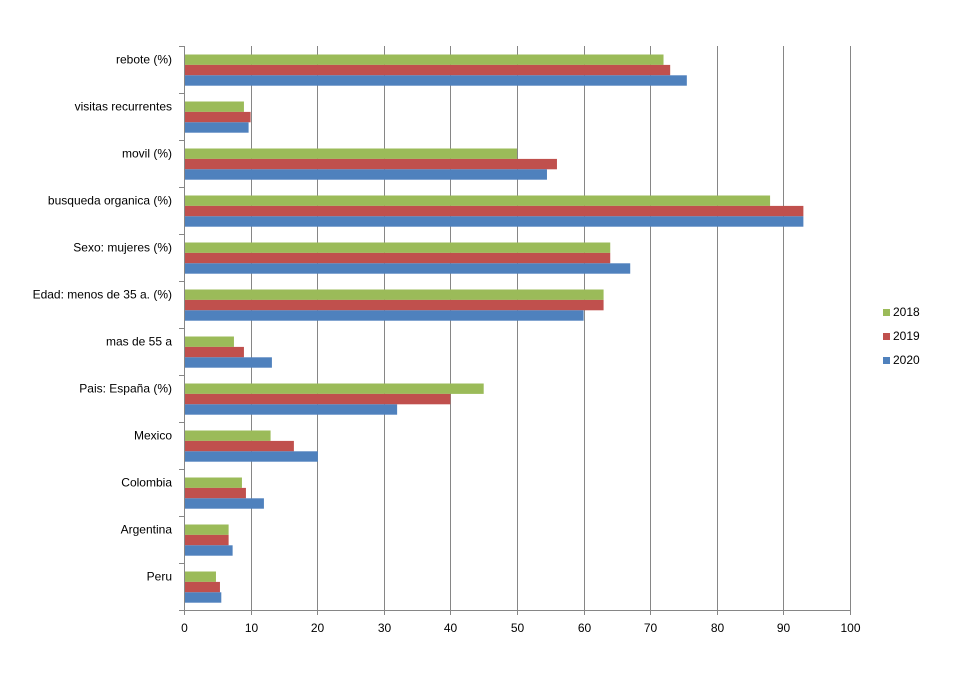 This screenshot has width=960, height=675. I want to click on legend-swatch-2018, so click(886, 312).